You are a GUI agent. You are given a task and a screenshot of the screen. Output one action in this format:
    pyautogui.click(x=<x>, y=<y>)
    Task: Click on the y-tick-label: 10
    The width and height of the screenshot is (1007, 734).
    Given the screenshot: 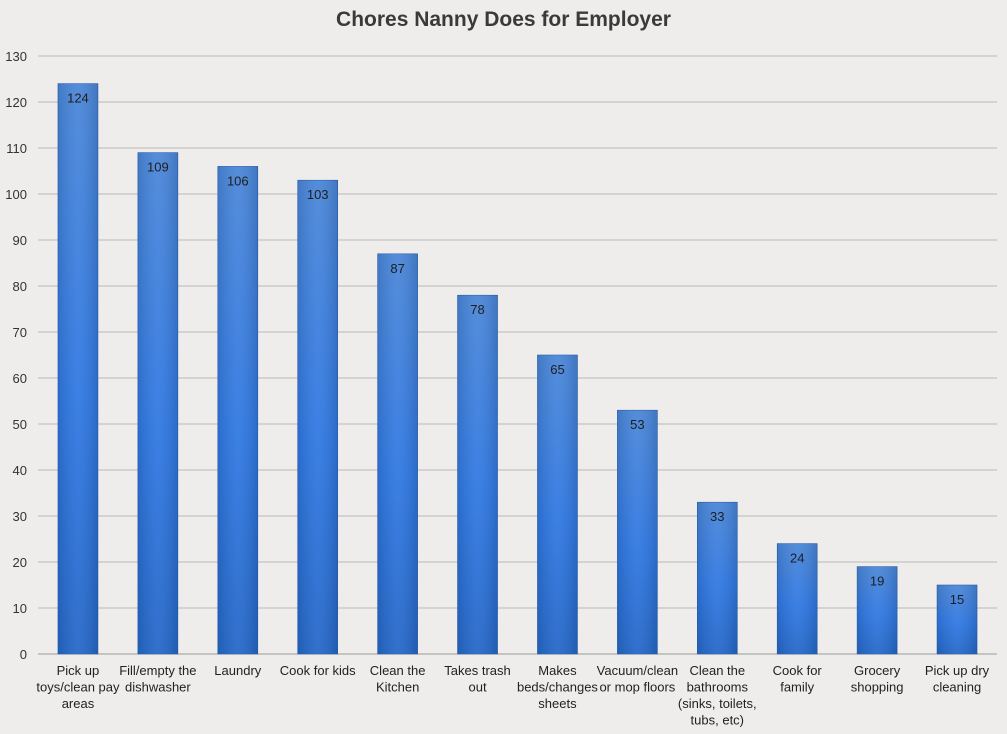 What is the action you would take?
    pyautogui.click(x=20, y=608)
    